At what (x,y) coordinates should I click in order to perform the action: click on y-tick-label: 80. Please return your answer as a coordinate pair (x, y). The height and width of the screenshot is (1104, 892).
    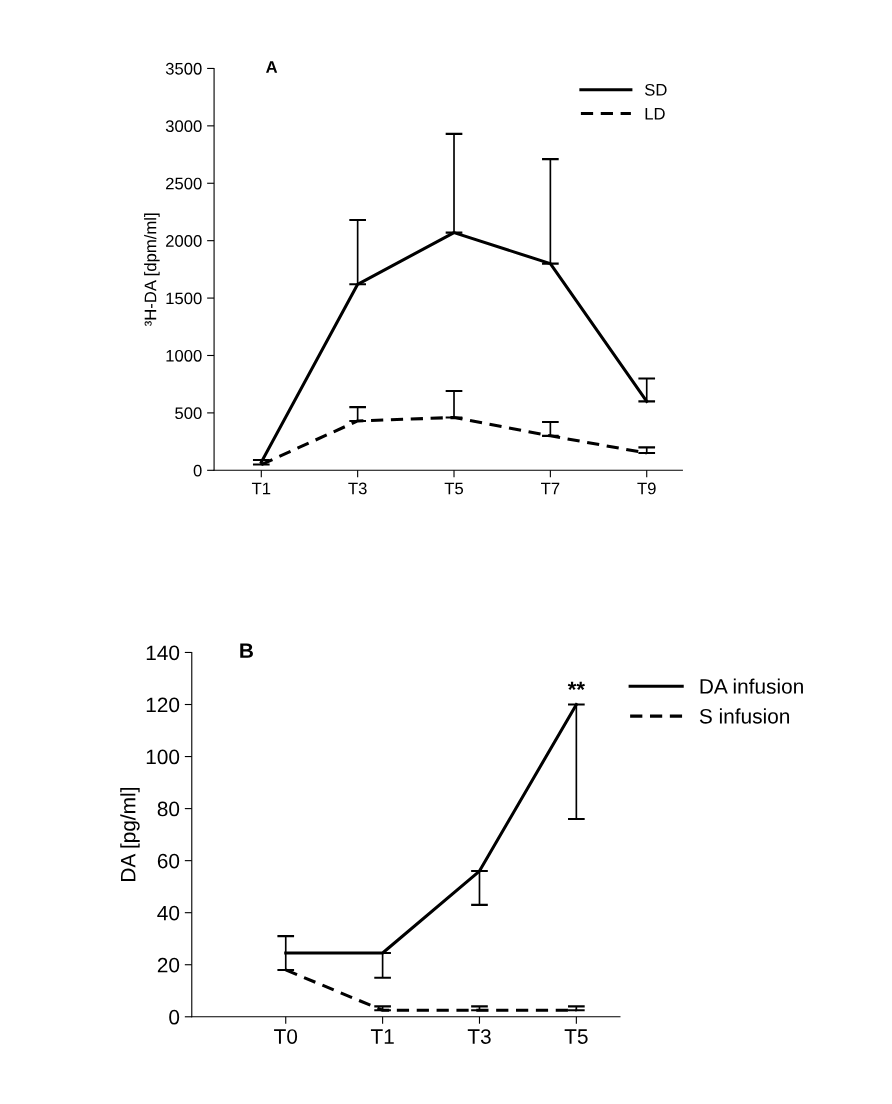
    Looking at the image, I should click on (168, 809).